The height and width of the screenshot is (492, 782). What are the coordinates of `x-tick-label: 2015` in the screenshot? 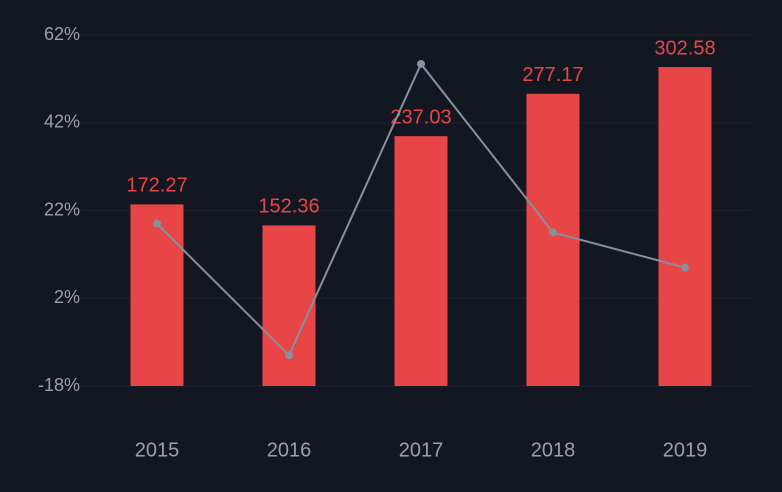 It's located at (157, 450).